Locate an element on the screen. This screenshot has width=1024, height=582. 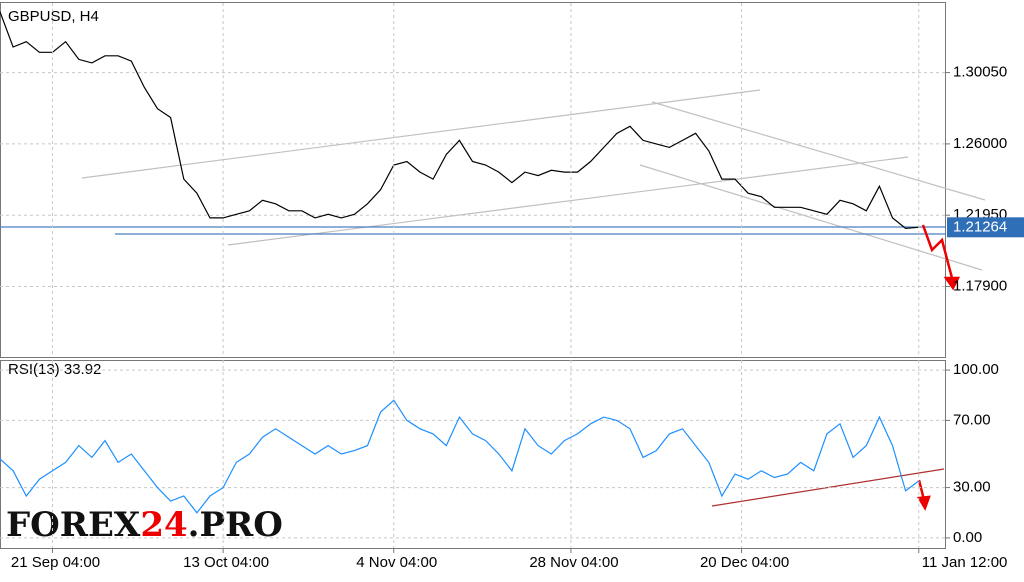
y-tick-label: 100.00 is located at coordinates (976, 369).